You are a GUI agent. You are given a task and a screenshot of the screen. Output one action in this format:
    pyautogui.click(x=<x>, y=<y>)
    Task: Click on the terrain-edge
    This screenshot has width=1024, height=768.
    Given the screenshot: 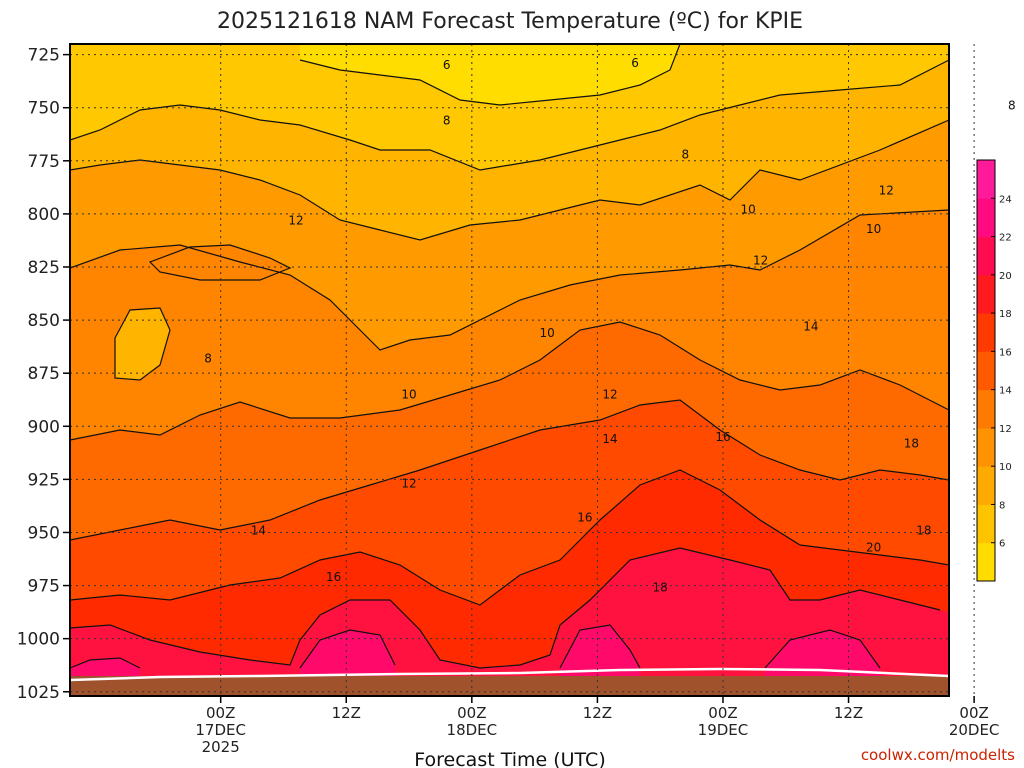 What is the action you would take?
    pyautogui.click(x=509, y=674)
    